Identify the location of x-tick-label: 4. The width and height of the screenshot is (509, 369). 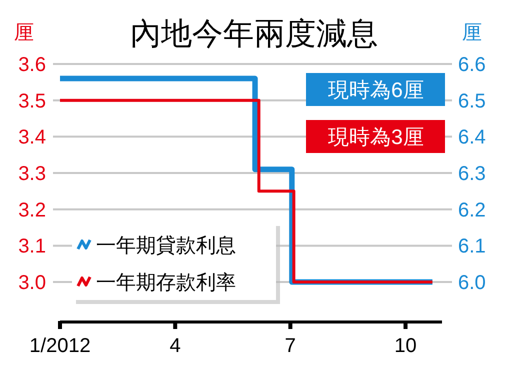
(175, 346).